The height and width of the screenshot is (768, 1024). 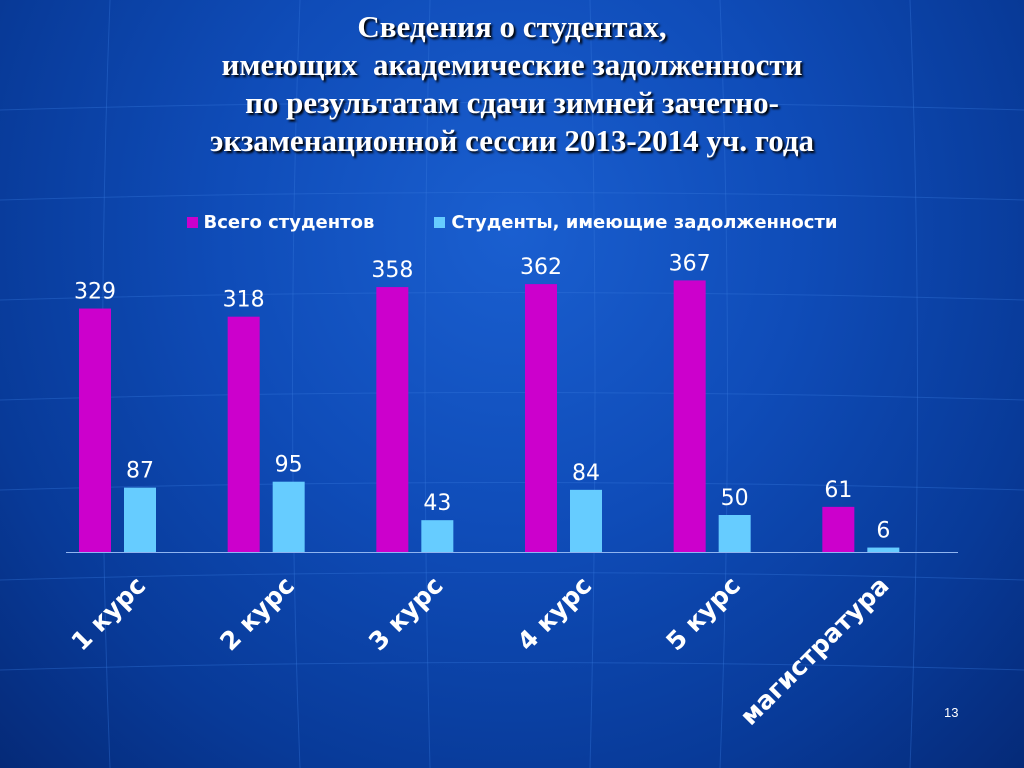 What do you see at coordinates (437, 503) in the screenshot?
I see `data-label-debt-3: 43` at bounding box center [437, 503].